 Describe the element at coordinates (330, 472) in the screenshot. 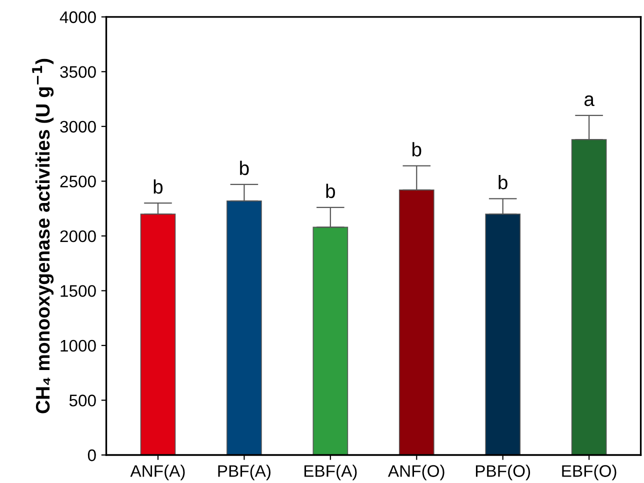

I see `x-tick-label: EBF(A)` at that location.